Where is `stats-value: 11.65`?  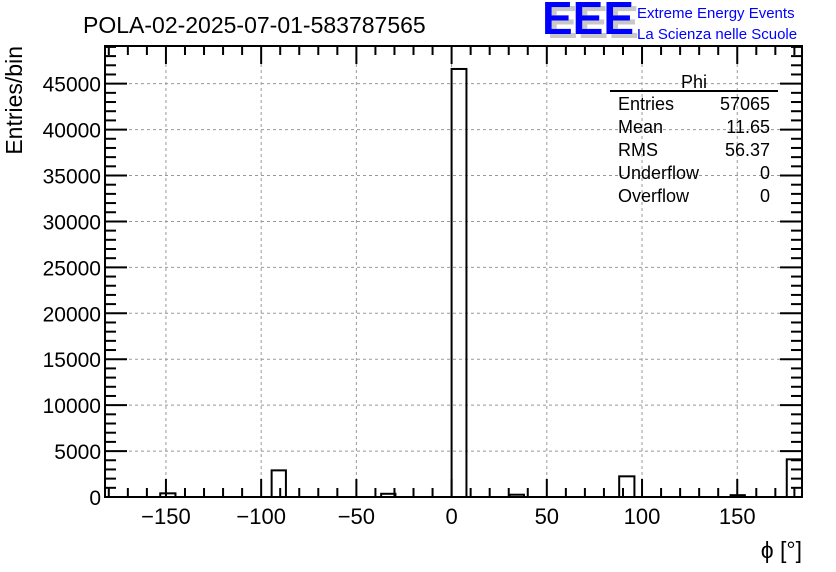
stats-value: 11.65 is located at coordinates (748, 127).